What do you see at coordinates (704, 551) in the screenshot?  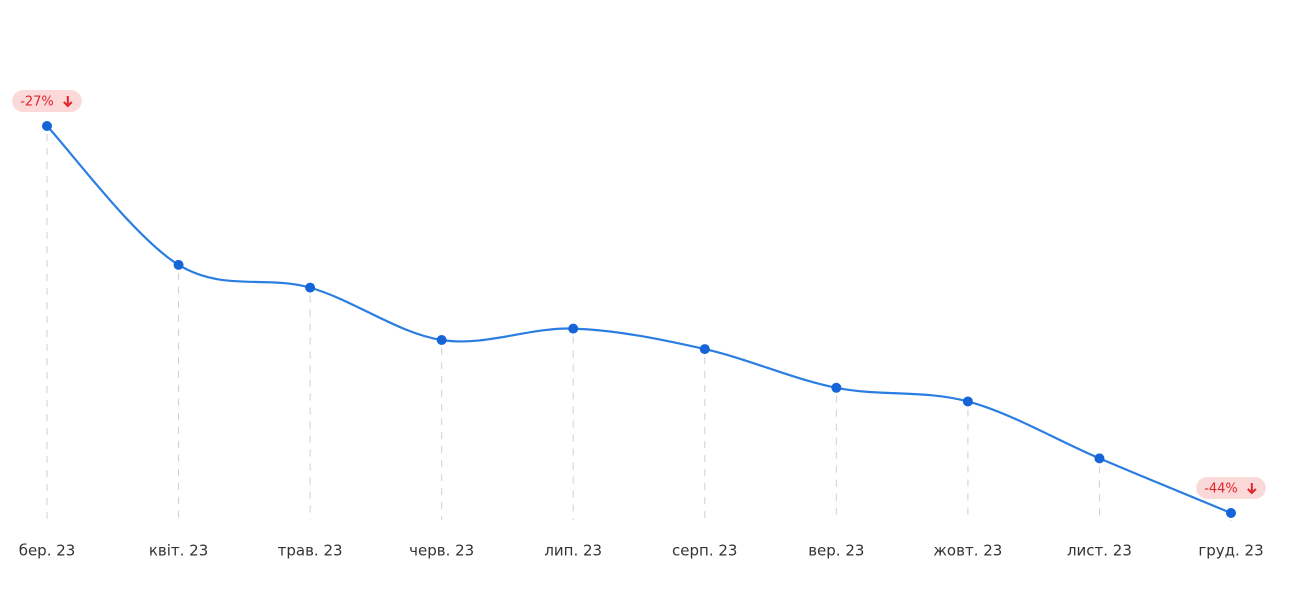 I see `x-tick-label: серп. 23` at bounding box center [704, 551].